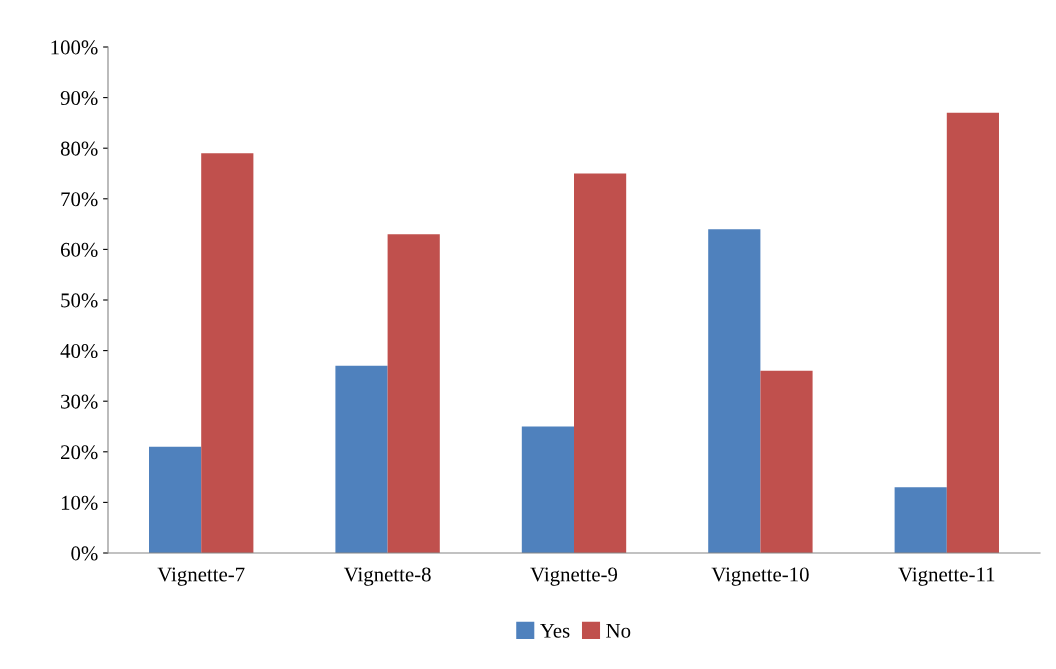 This screenshot has height=669, width=1056. What do you see at coordinates (79, 351) in the screenshot?
I see `y-tick-label: 40%` at bounding box center [79, 351].